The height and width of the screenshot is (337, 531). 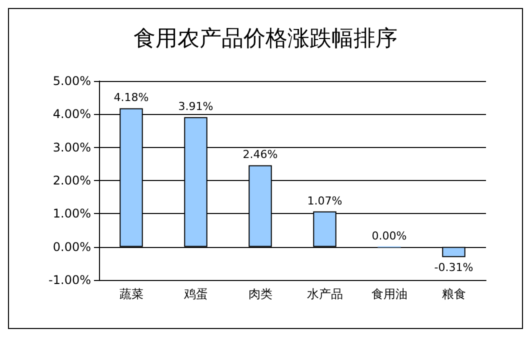 I want to click on data-label: 0.00%, so click(x=389, y=235).